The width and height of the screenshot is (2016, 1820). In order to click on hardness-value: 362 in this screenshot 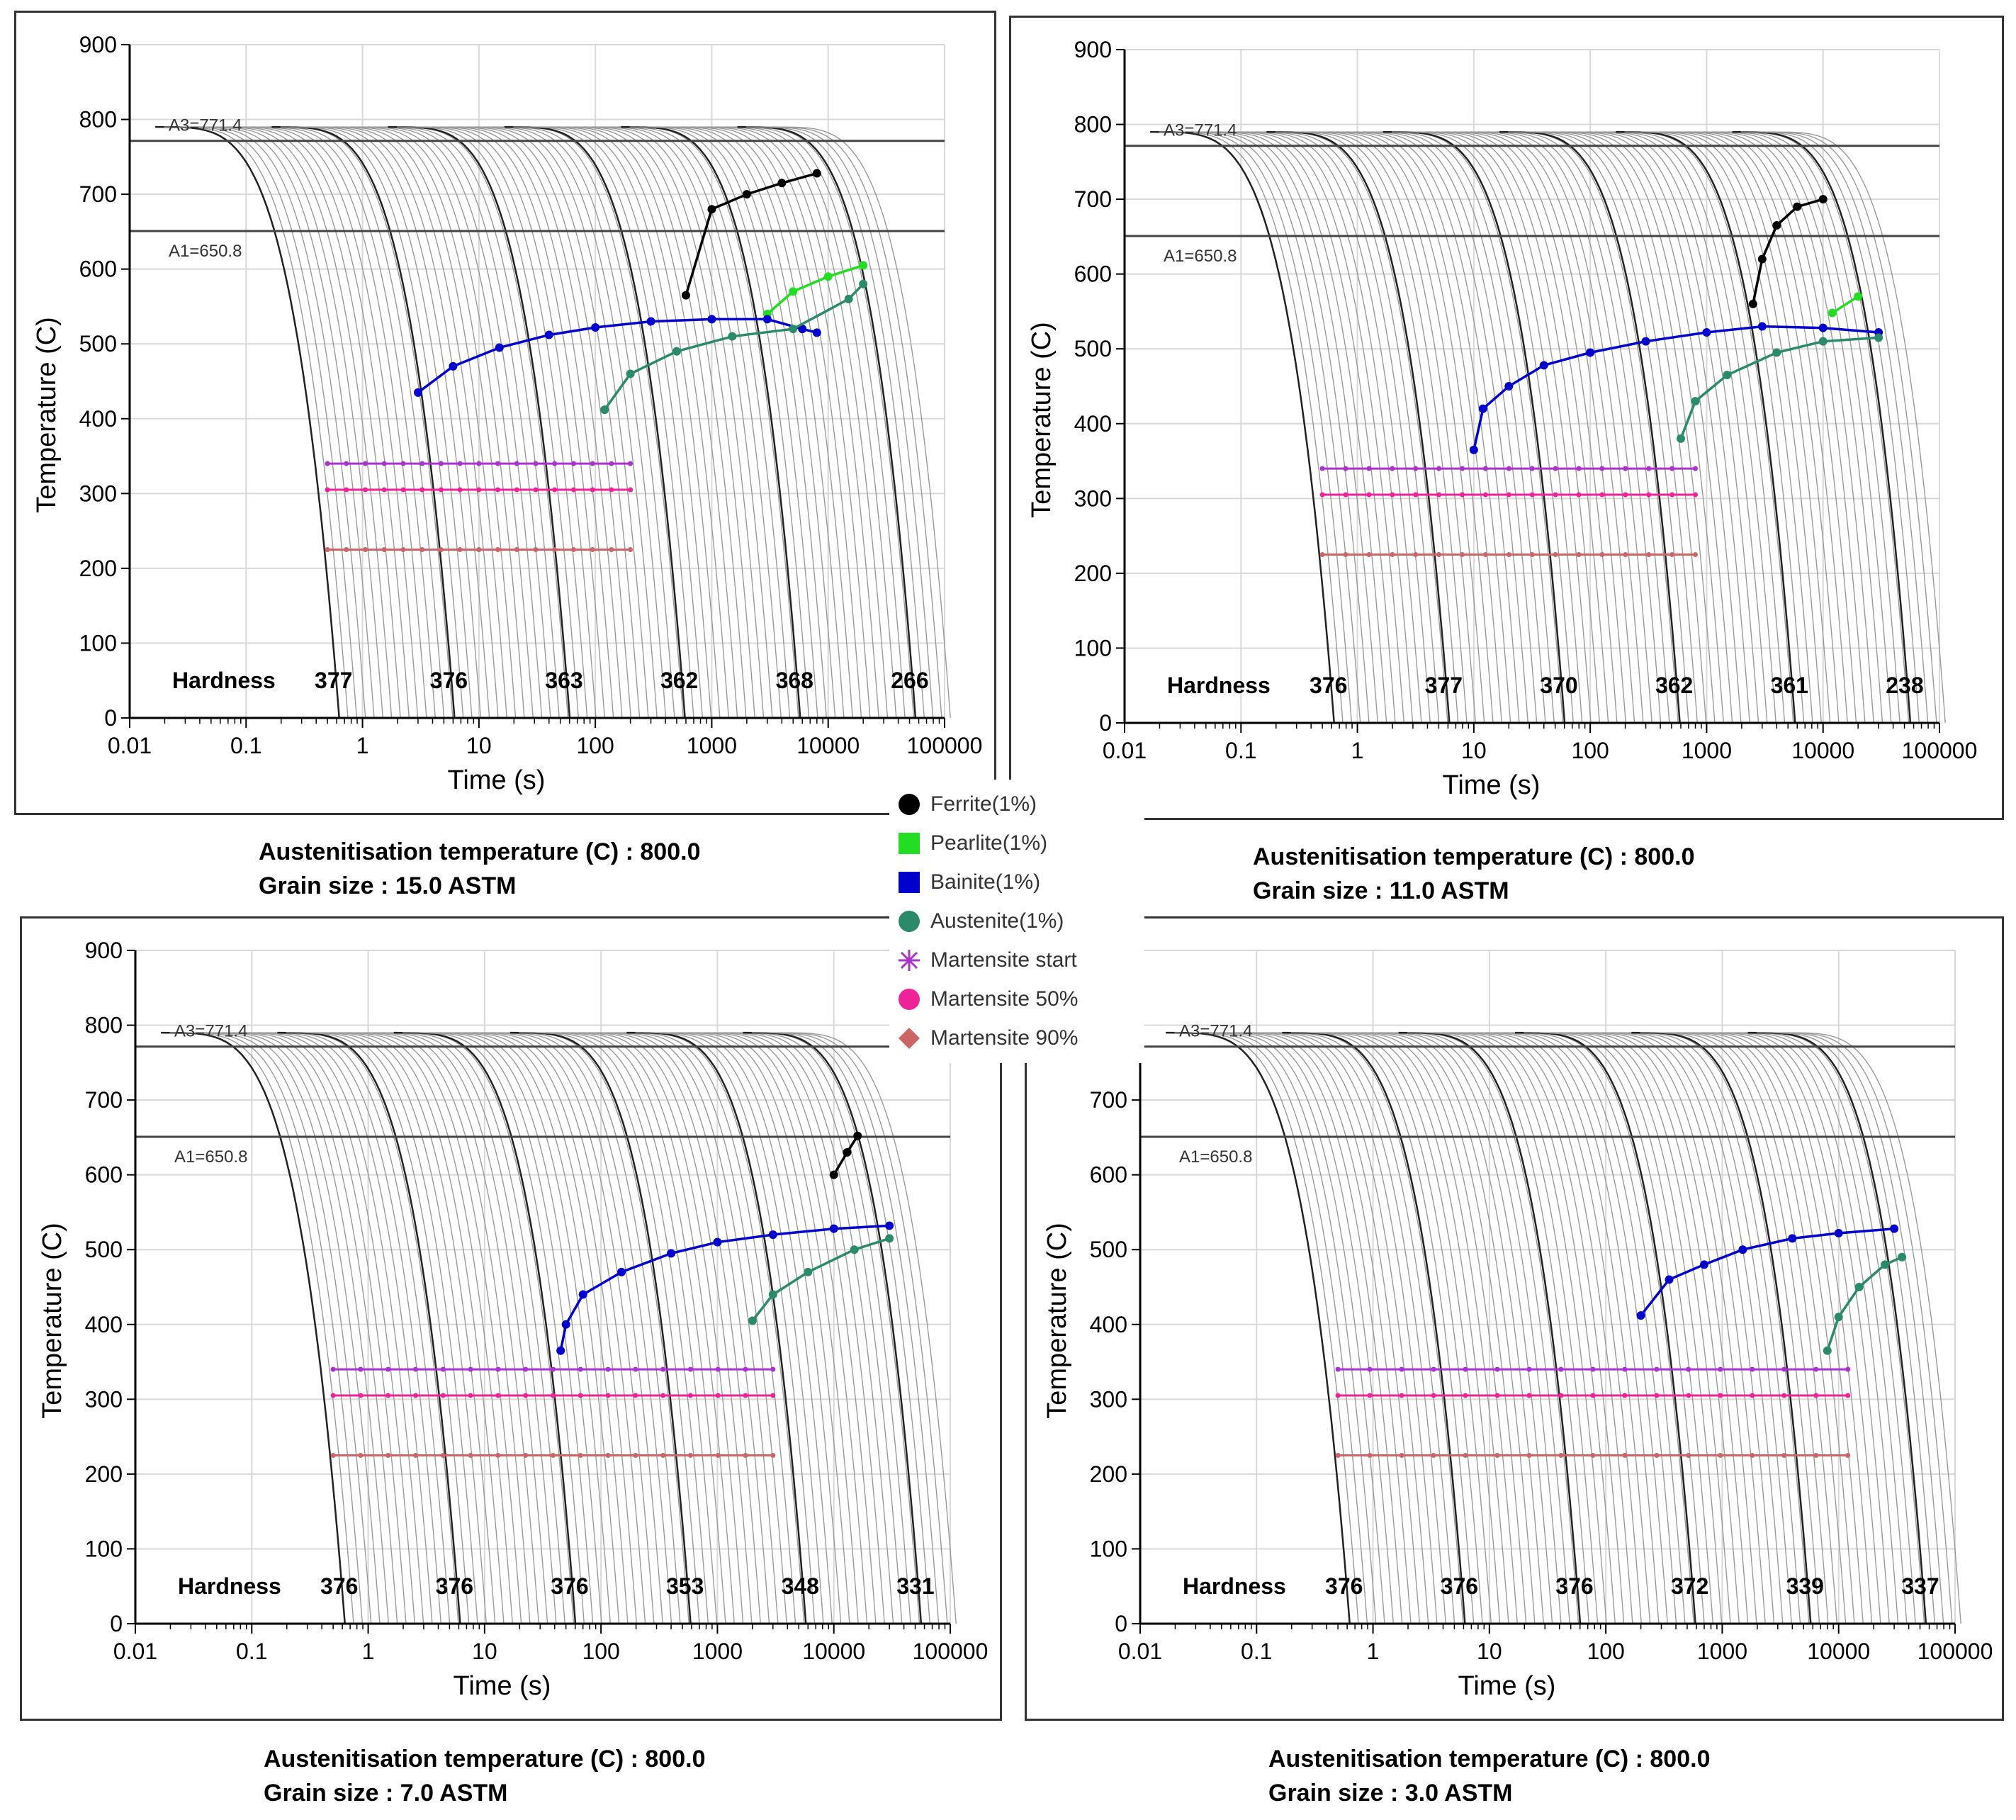, I will do `click(1674, 685)`.